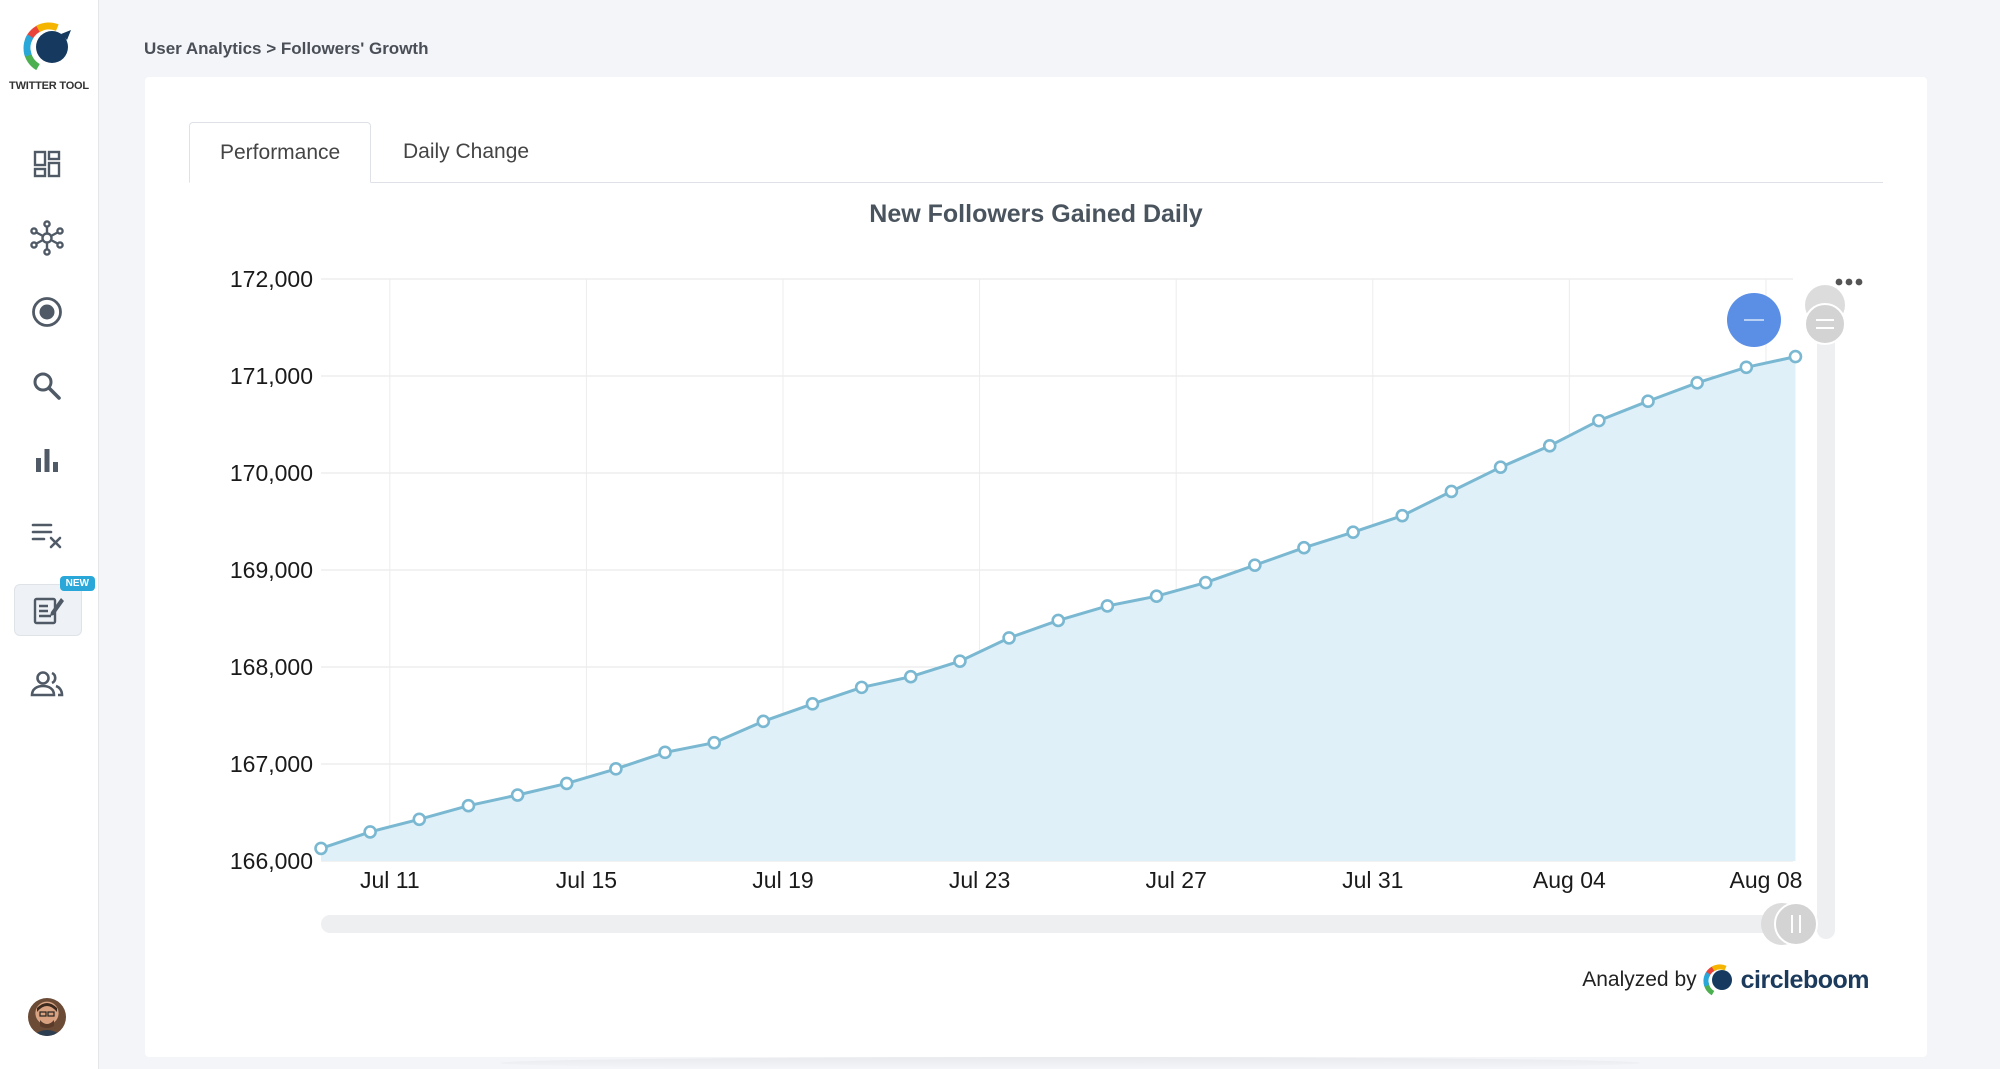 Image resolution: width=2000 pixels, height=1069 pixels. Describe the element at coordinates (49, 48) in the screenshot. I see `twitter-tool-logo` at that location.